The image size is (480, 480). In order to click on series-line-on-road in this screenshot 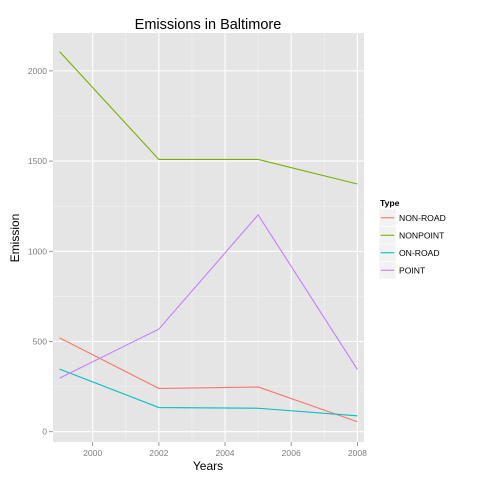, I will do `click(208, 392)`.